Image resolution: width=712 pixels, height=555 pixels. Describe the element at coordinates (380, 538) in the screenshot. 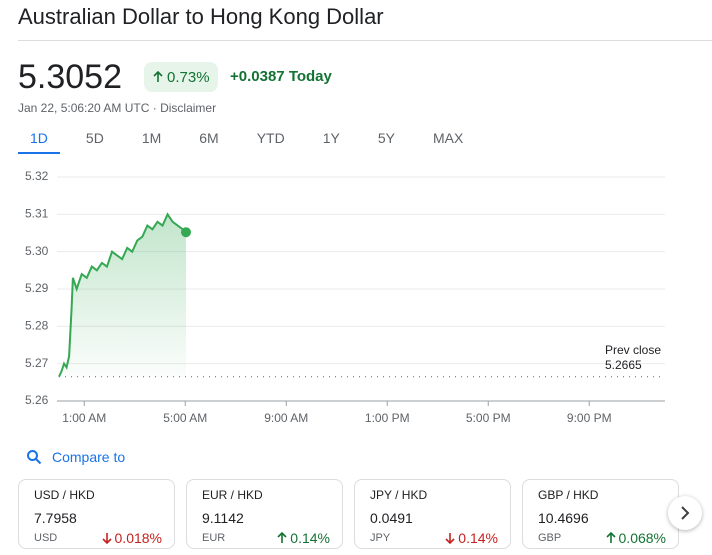

I see `code: JPY` at that location.